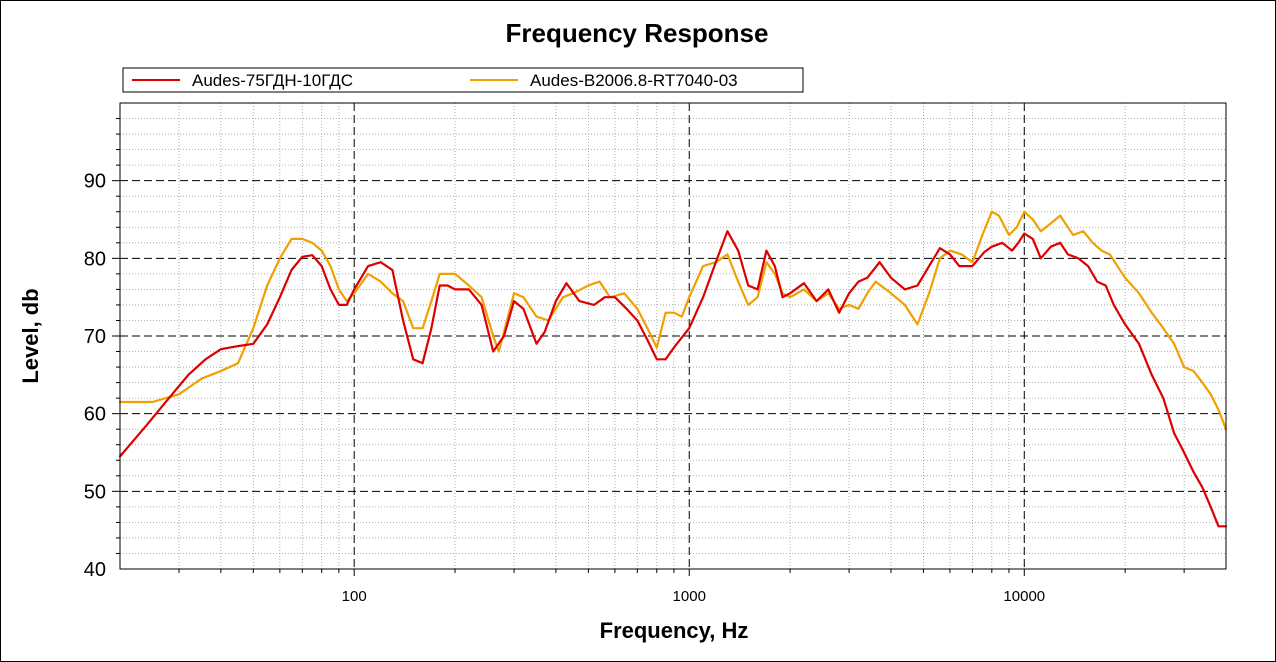 The height and width of the screenshot is (662, 1276). I want to click on y-tick-label: 70, so click(95, 337).